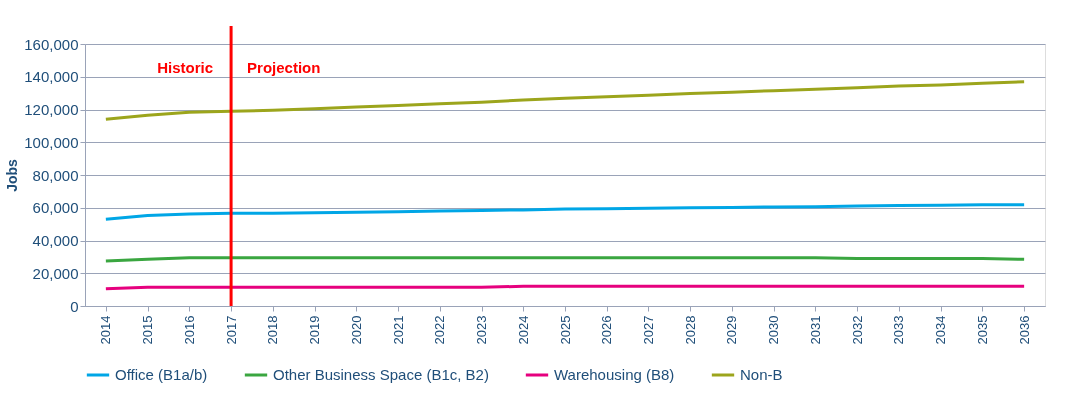 This screenshot has height=405, width=1092. What do you see at coordinates (51, 44) in the screenshot?
I see `y-tick-label: 160,000` at bounding box center [51, 44].